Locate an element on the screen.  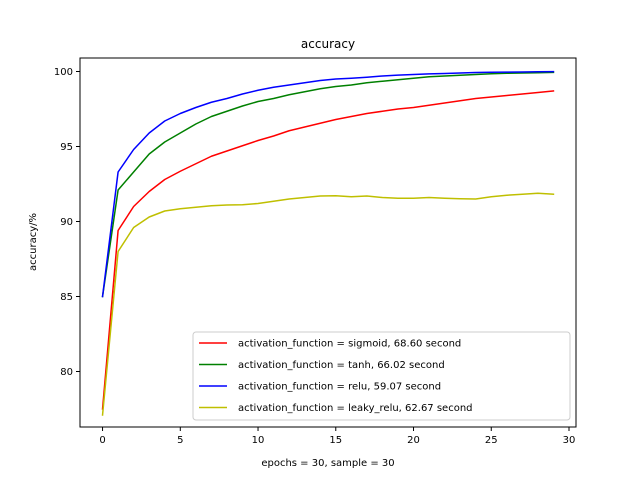
y-tick-label: 100 is located at coordinates (63, 72).